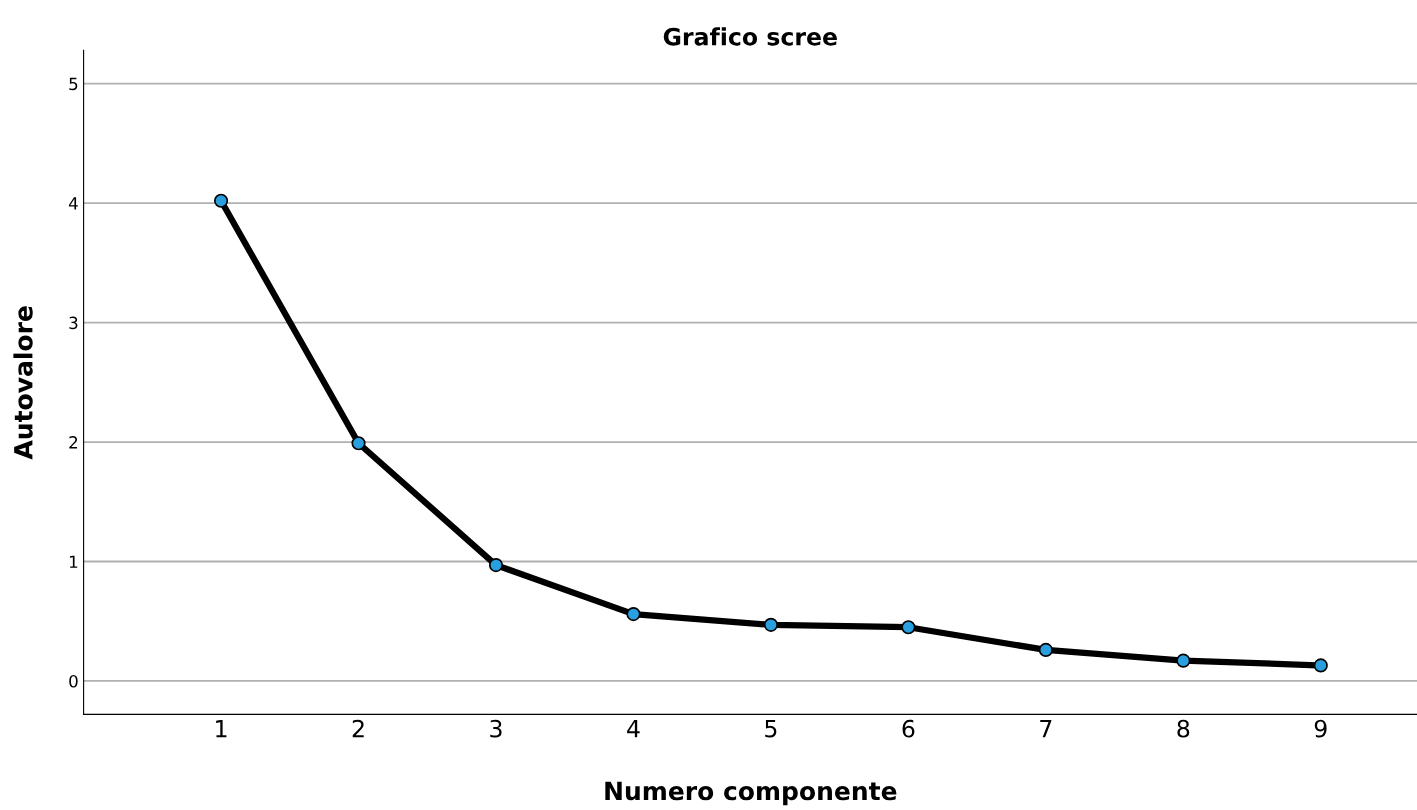  What do you see at coordinates (23, 383) in the screenshot?
I see `y-axis-title: Autovalore` at bounding box center [23, 383].